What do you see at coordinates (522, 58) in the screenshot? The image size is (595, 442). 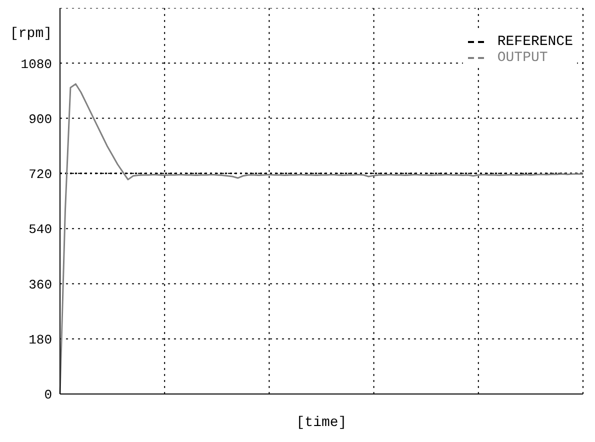 I see `legend-label: OUTPUT` at bounding box center [522, 58].